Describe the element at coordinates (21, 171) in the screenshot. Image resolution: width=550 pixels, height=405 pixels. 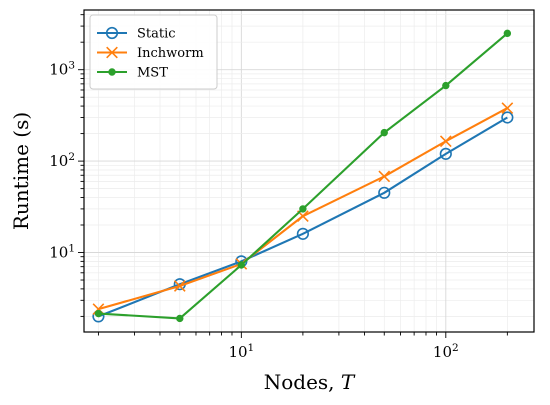
I see `y-axis-title: Runtime (s)` at that location.